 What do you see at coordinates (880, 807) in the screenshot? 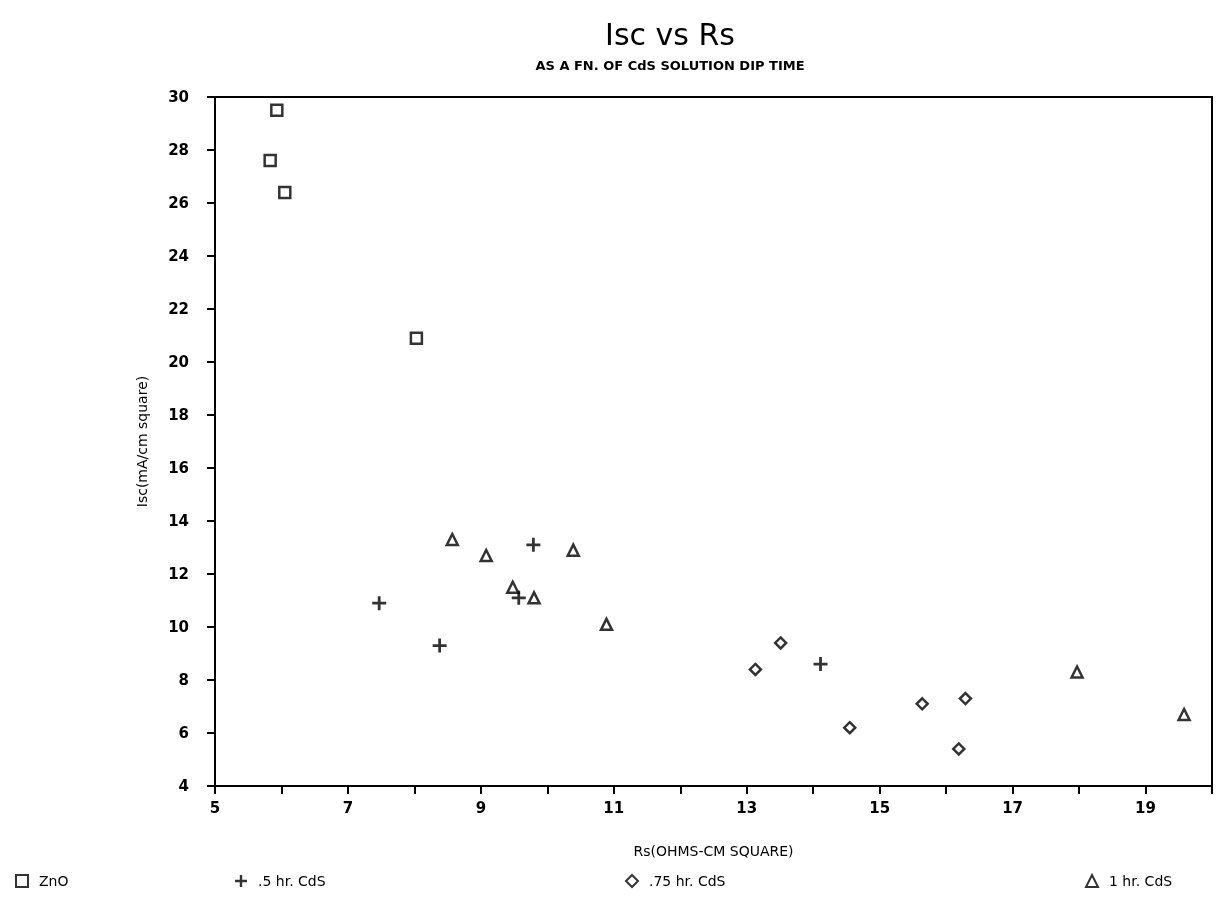
I see `x-tick-label: 15` at bounding box center [880, 807].